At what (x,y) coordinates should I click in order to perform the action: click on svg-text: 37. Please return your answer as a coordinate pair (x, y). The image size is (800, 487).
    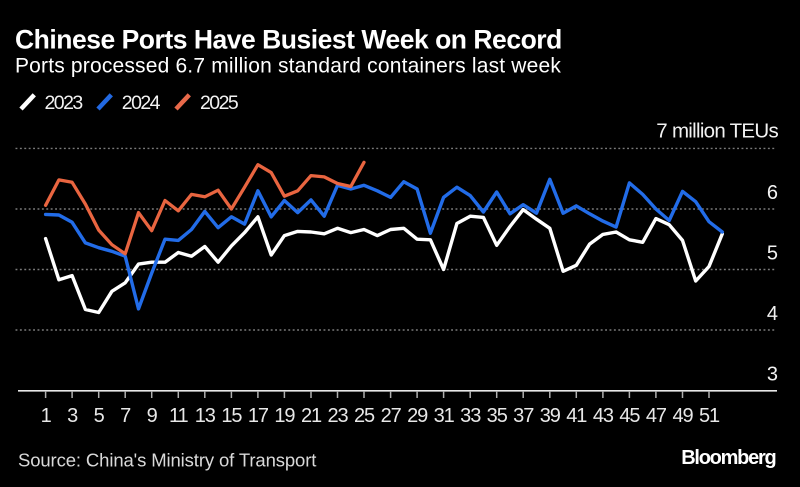
    Looking at the image, I should click on (523, 416).